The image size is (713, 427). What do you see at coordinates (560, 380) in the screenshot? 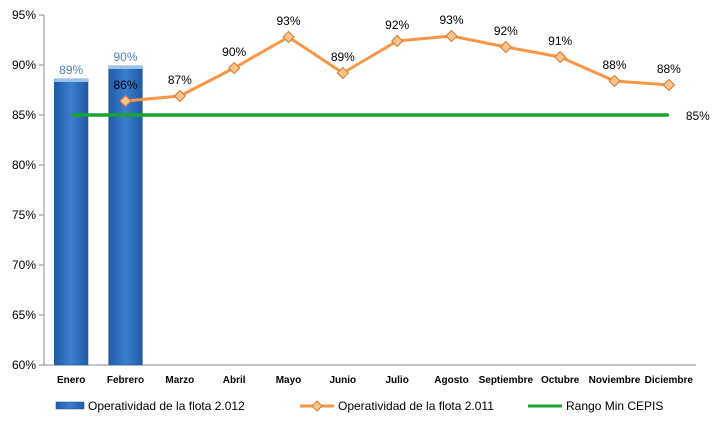
I see `x-tick-label: Octubre` at bounding box center [560, 380].